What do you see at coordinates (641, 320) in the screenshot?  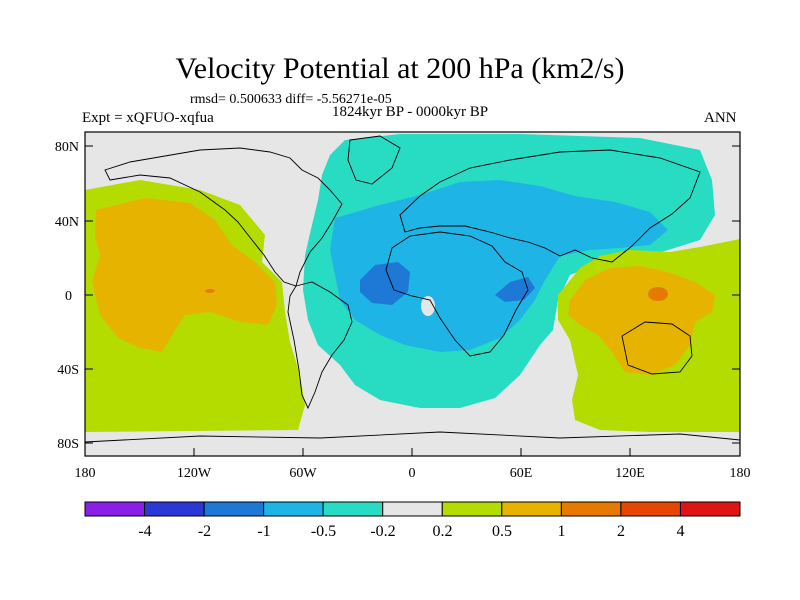 I see `indo-pacific-orange-field` at bounding box center [641, 320].